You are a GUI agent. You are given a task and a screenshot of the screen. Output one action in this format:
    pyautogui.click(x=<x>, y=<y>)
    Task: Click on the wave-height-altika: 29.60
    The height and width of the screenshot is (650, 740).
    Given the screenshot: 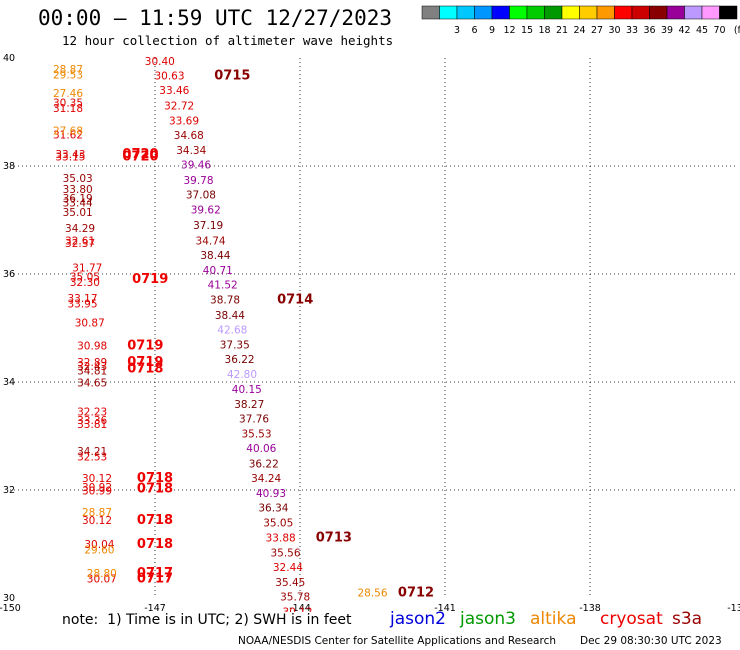 What is the action you would take?
    pyautogui.click(x=99, y=551)
    